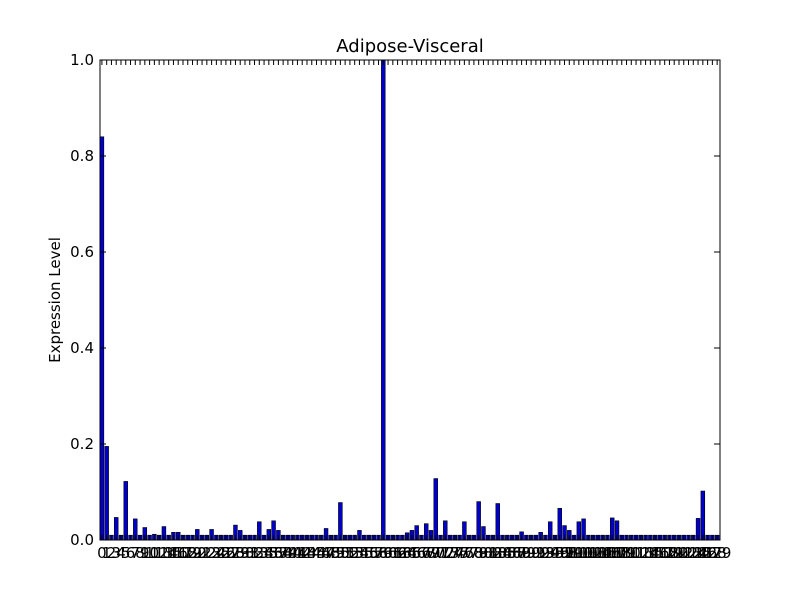  I want to click on x-tick-label-77: 77, so click(469, 553).